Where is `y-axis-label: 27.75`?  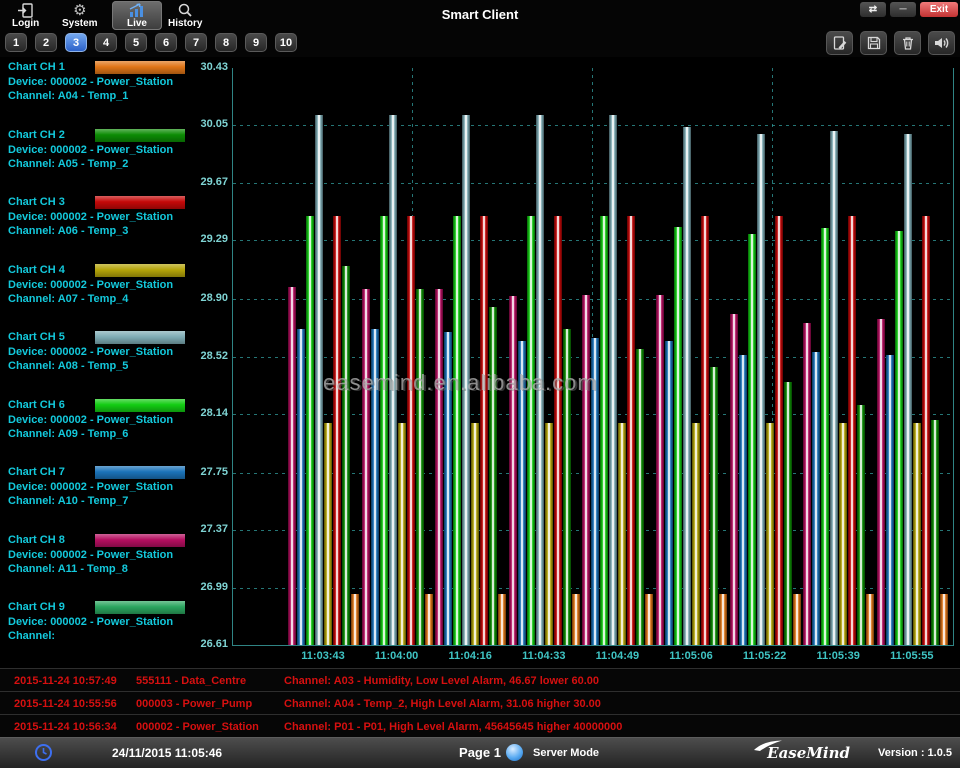 y-axis-label: 27.75 is located at coordinates (214, 471).